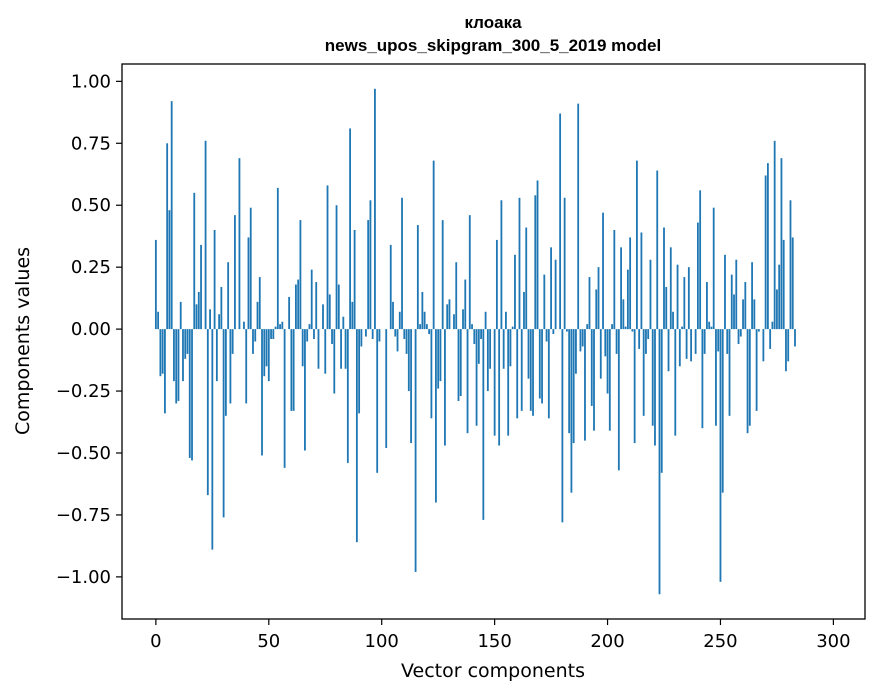 The height and width of the screenshot is (696, 880). Describe the element at coordinates (493, 45) in the screenshot. I see `chart-title-line2: news_upos_skipgram_300_5_2019 model` at that location.